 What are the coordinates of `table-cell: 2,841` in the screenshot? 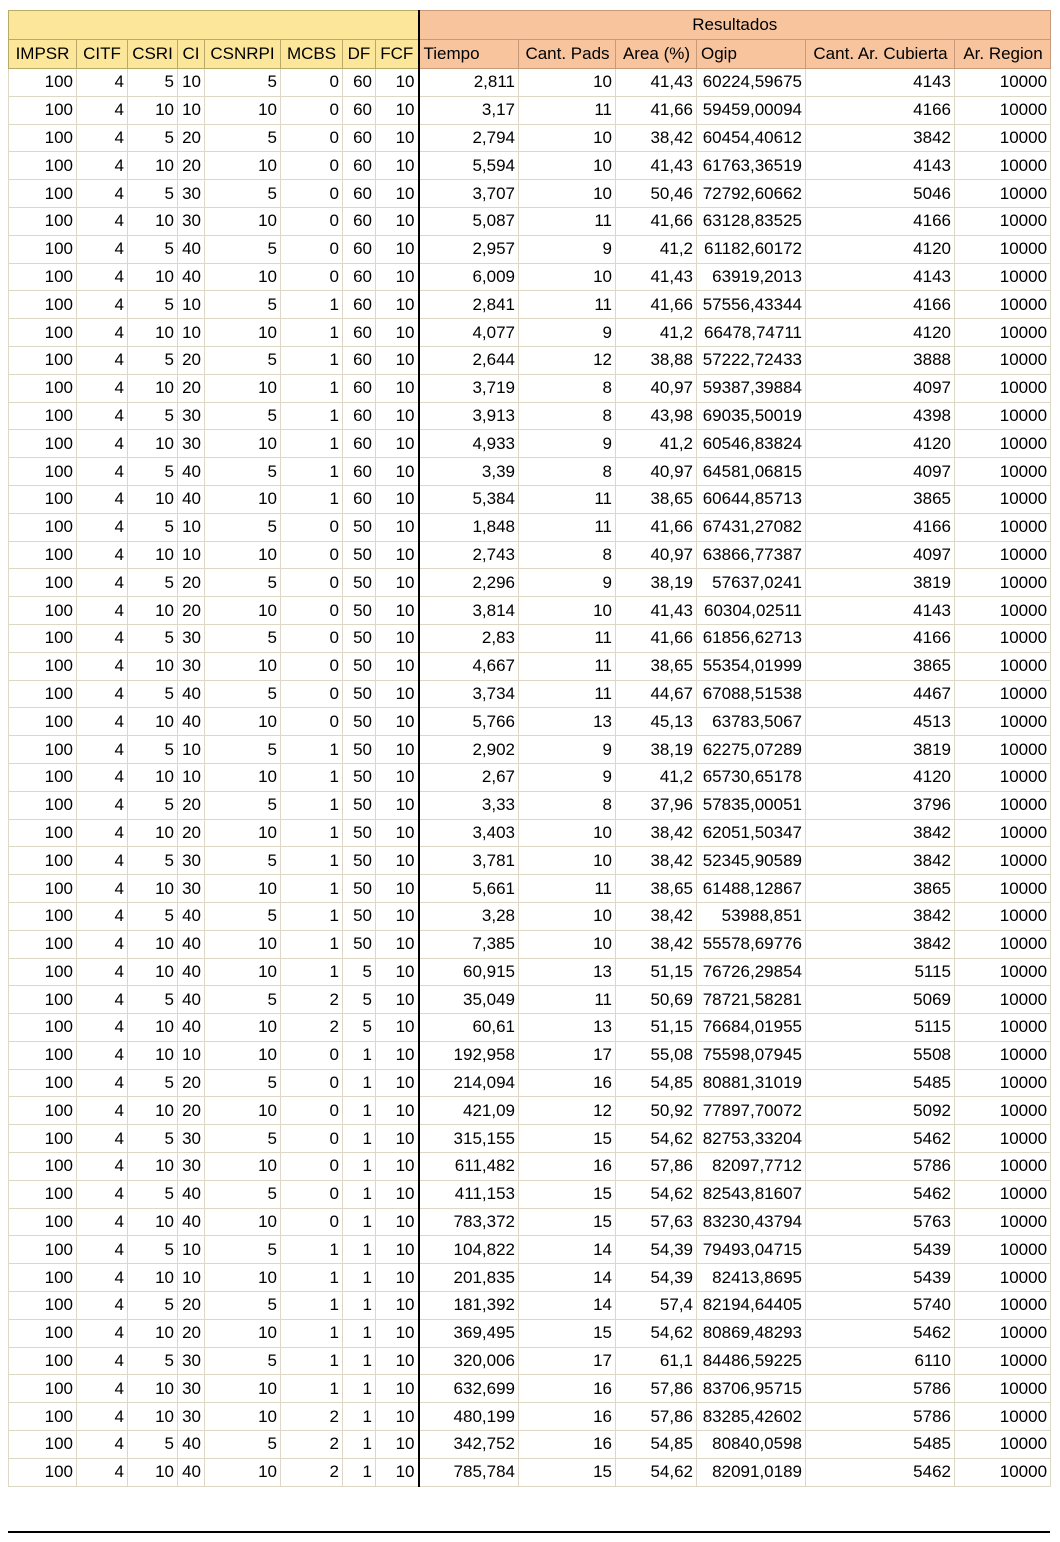 It's located at (468, 305).